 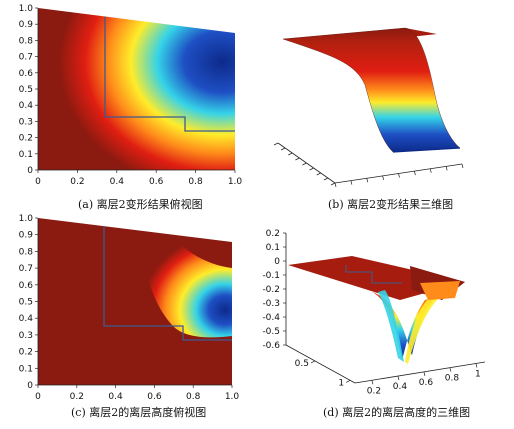 What do you see at coordinates (26, 58) in the screenshot?
I see `panel-a-y-tick-label: 0.7` at bounding box center [26, 58].